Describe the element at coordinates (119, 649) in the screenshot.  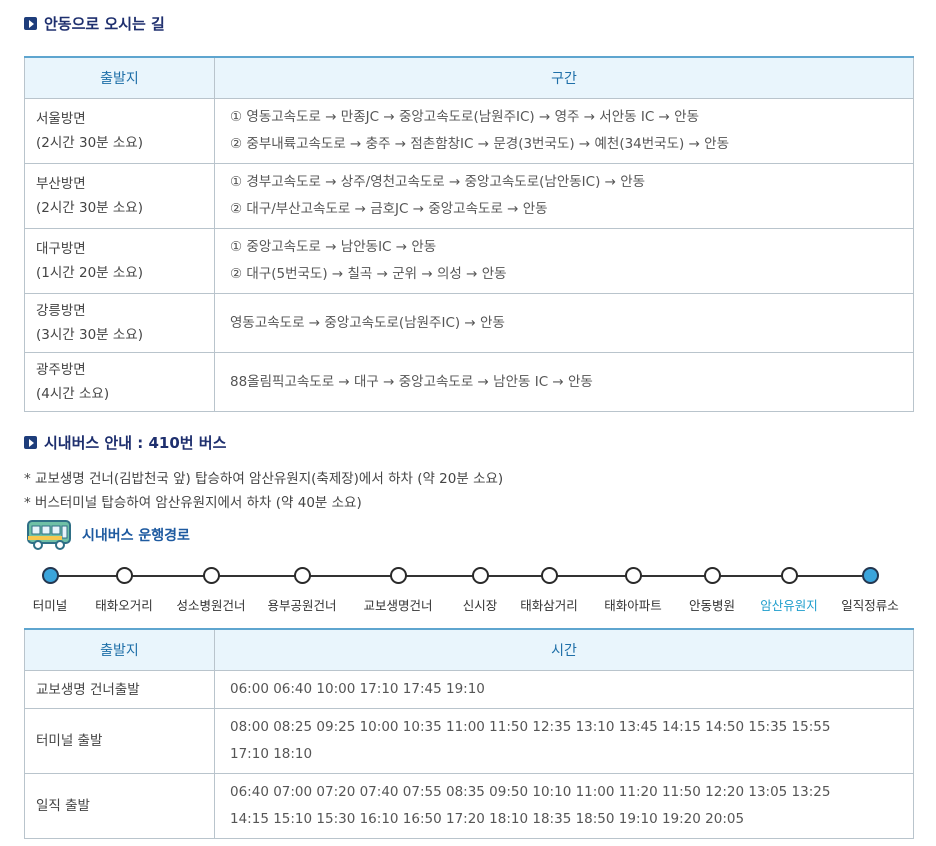
I see `schedule-origin-header: 출발지` at that location.